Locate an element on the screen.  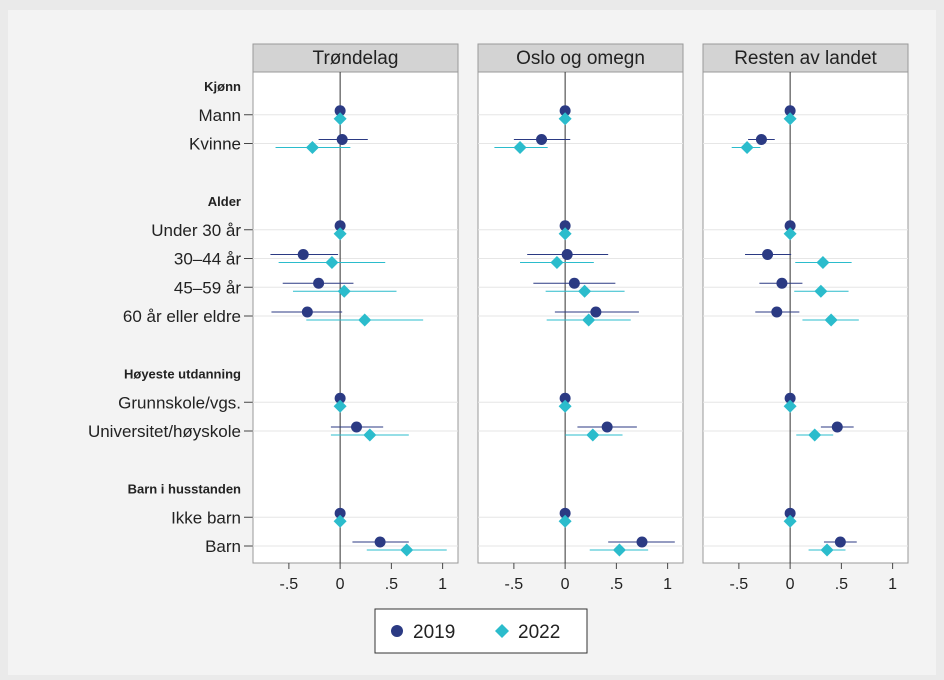
legend is located at coordinates (481, 631).